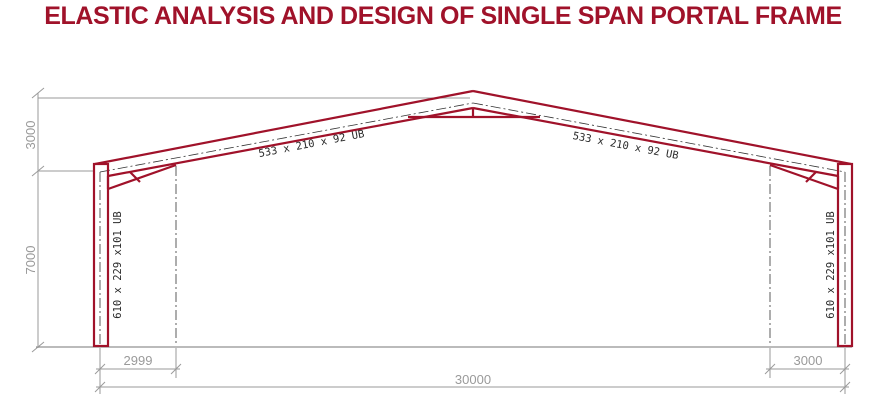 Image resolution: width=886 pixels, height=400 pixels. Describe the element at coordinates (101, 255) in the screenshot. I see `left-column` at that location.